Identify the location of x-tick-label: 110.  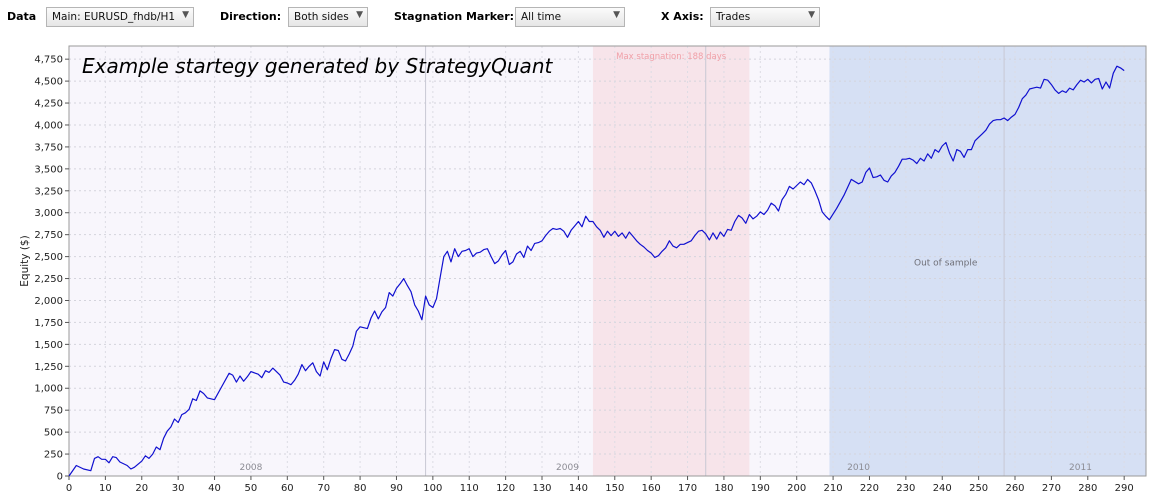
(469, 488).